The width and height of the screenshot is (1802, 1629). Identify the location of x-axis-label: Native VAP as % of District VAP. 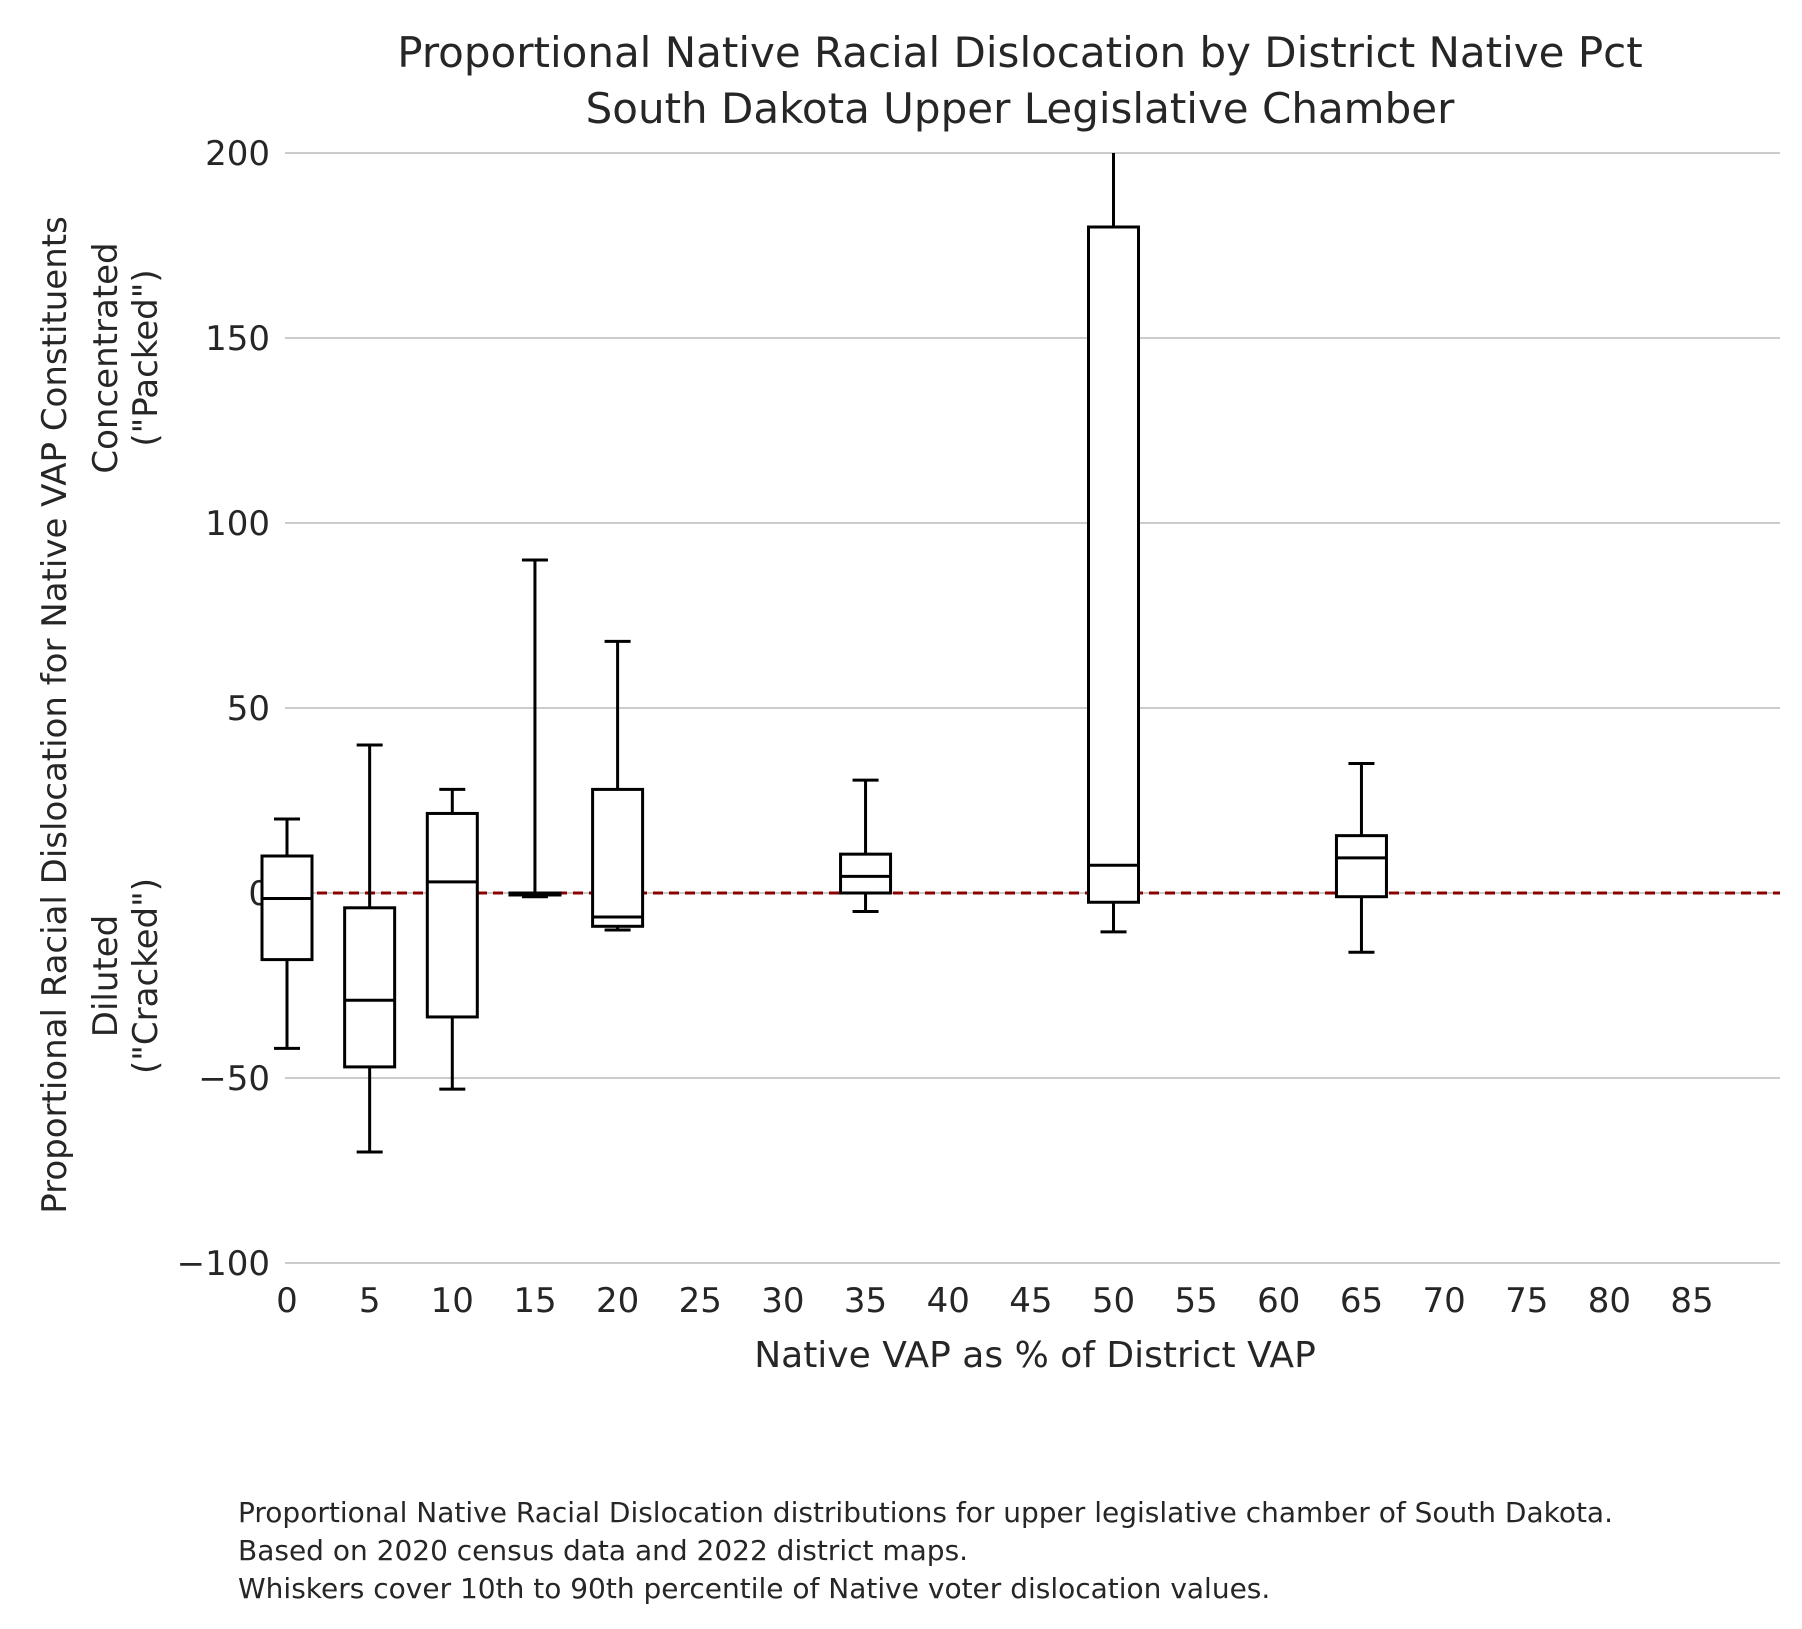
(1035, 1355).